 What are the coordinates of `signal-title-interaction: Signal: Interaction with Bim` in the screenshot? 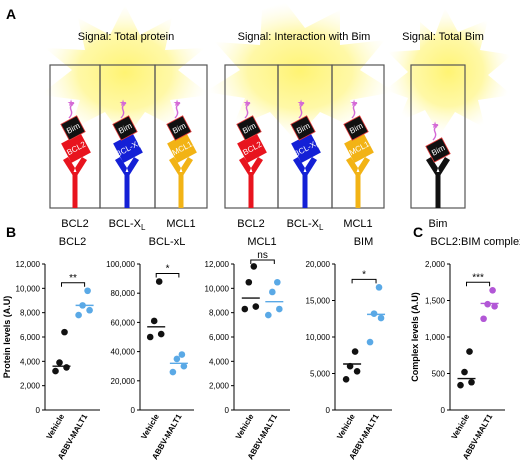 It's located at (304, 37).